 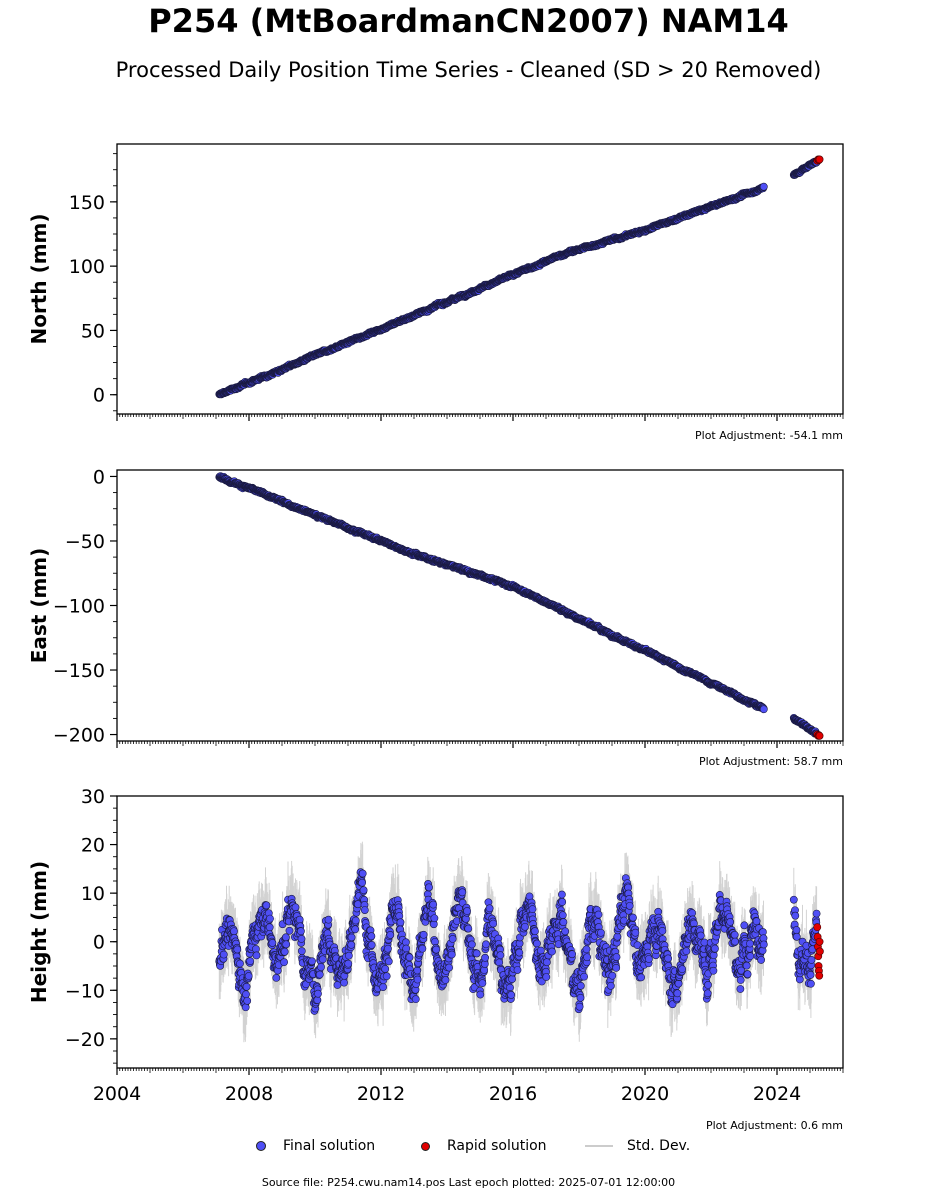 I want to click on north-y-axis-label: North (mm), so click(x=39, y=278).